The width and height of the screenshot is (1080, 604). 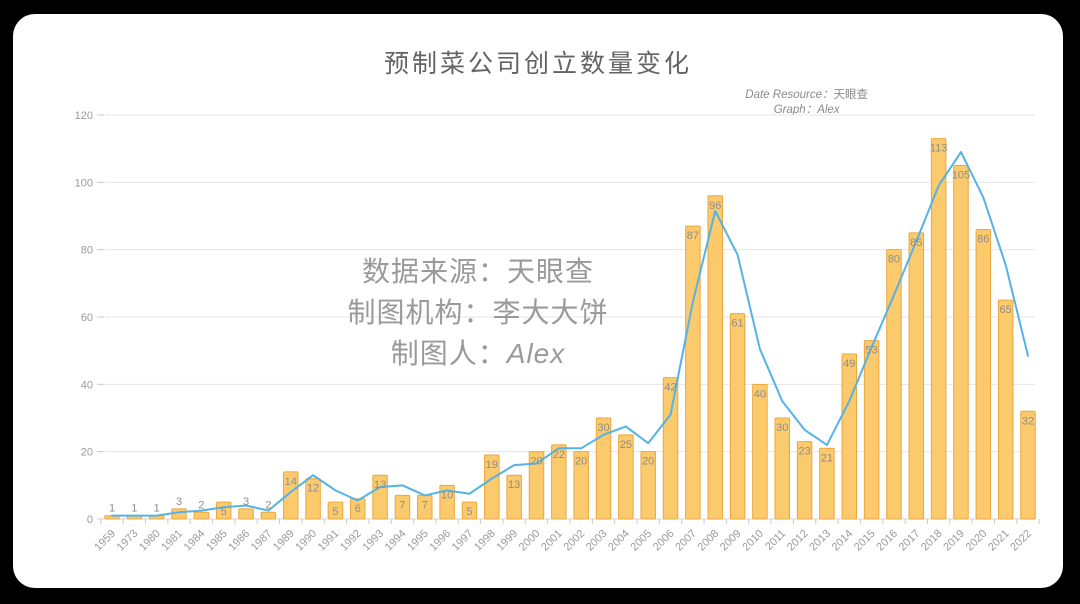 What do you see at coordinates (709, 541) in the screenshot?
I see `x-axis-label: 2008` at bounding box center [709, 541].